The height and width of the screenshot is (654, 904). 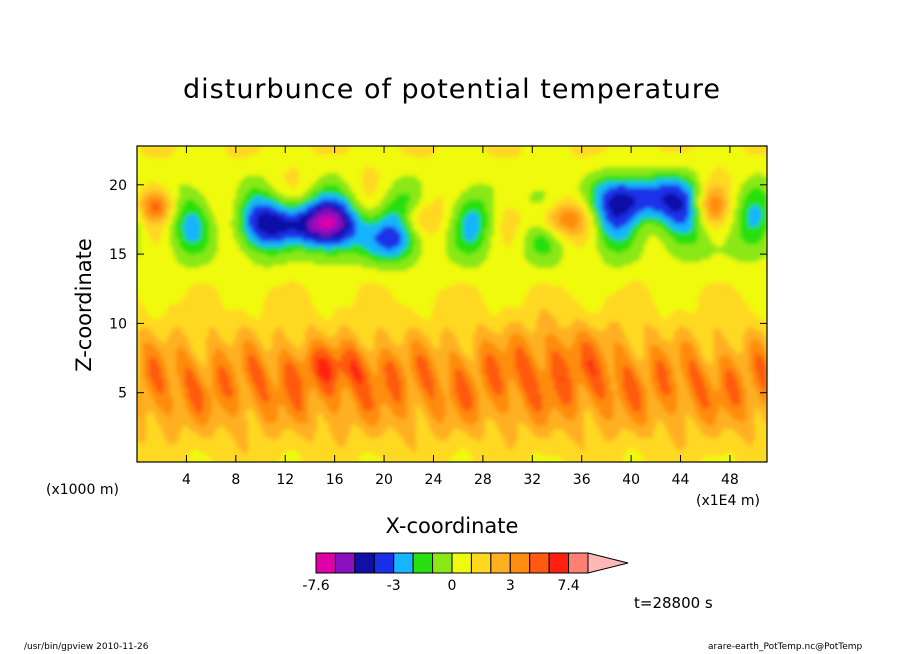 I want to click on x-tick-label: 20, so click(x=384, y=480).